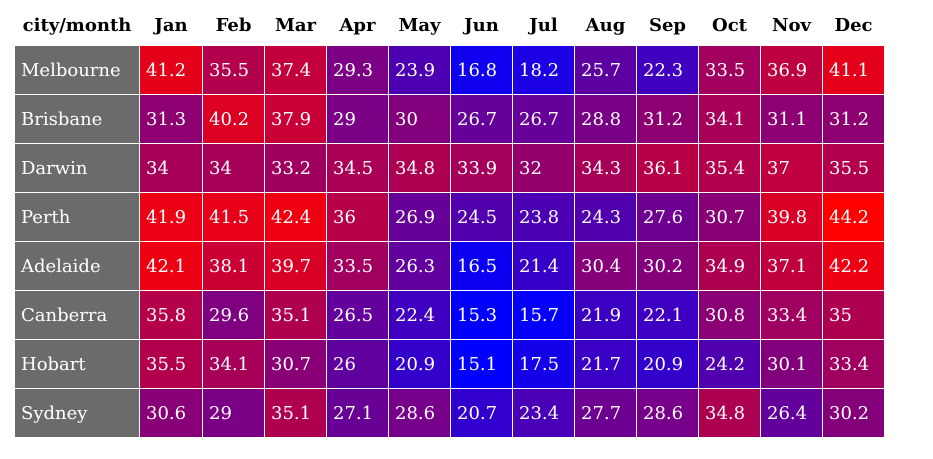 The image size is (933, 459). What do you see at coordinates (543, 266) in the screenshot?
I see `heat-cell: 21.4` at bounding box center [543, 266].